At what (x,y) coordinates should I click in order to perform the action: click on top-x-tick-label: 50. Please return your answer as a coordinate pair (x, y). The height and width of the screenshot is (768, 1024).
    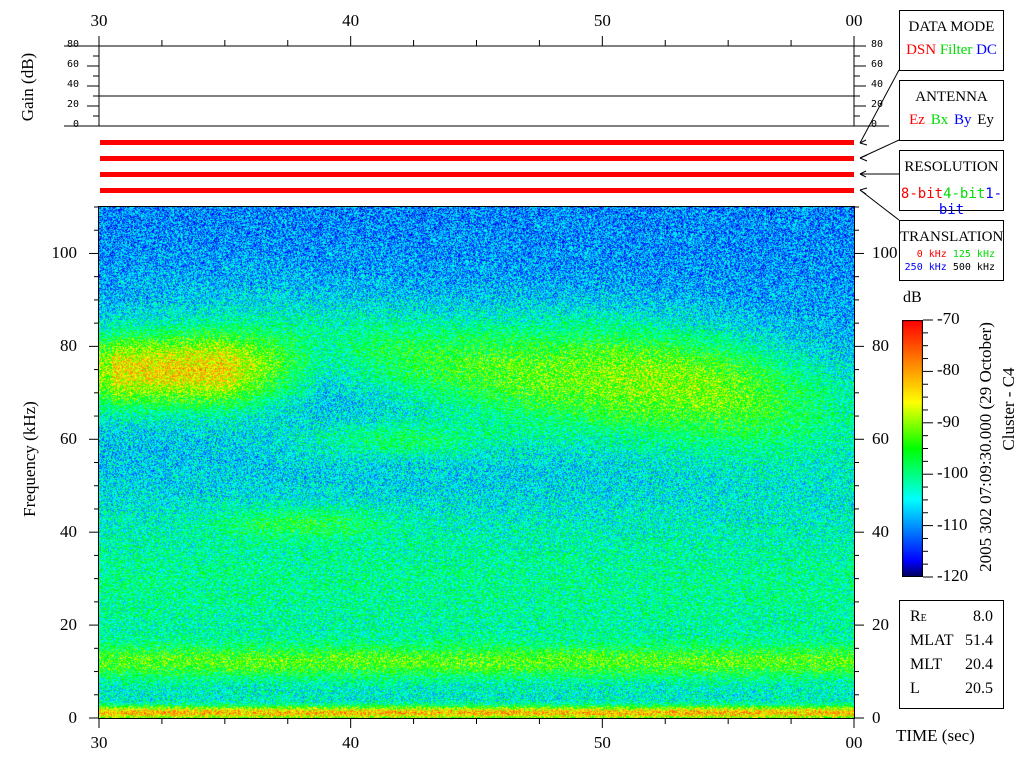
    Looking at the image, I should click on (602, 20).